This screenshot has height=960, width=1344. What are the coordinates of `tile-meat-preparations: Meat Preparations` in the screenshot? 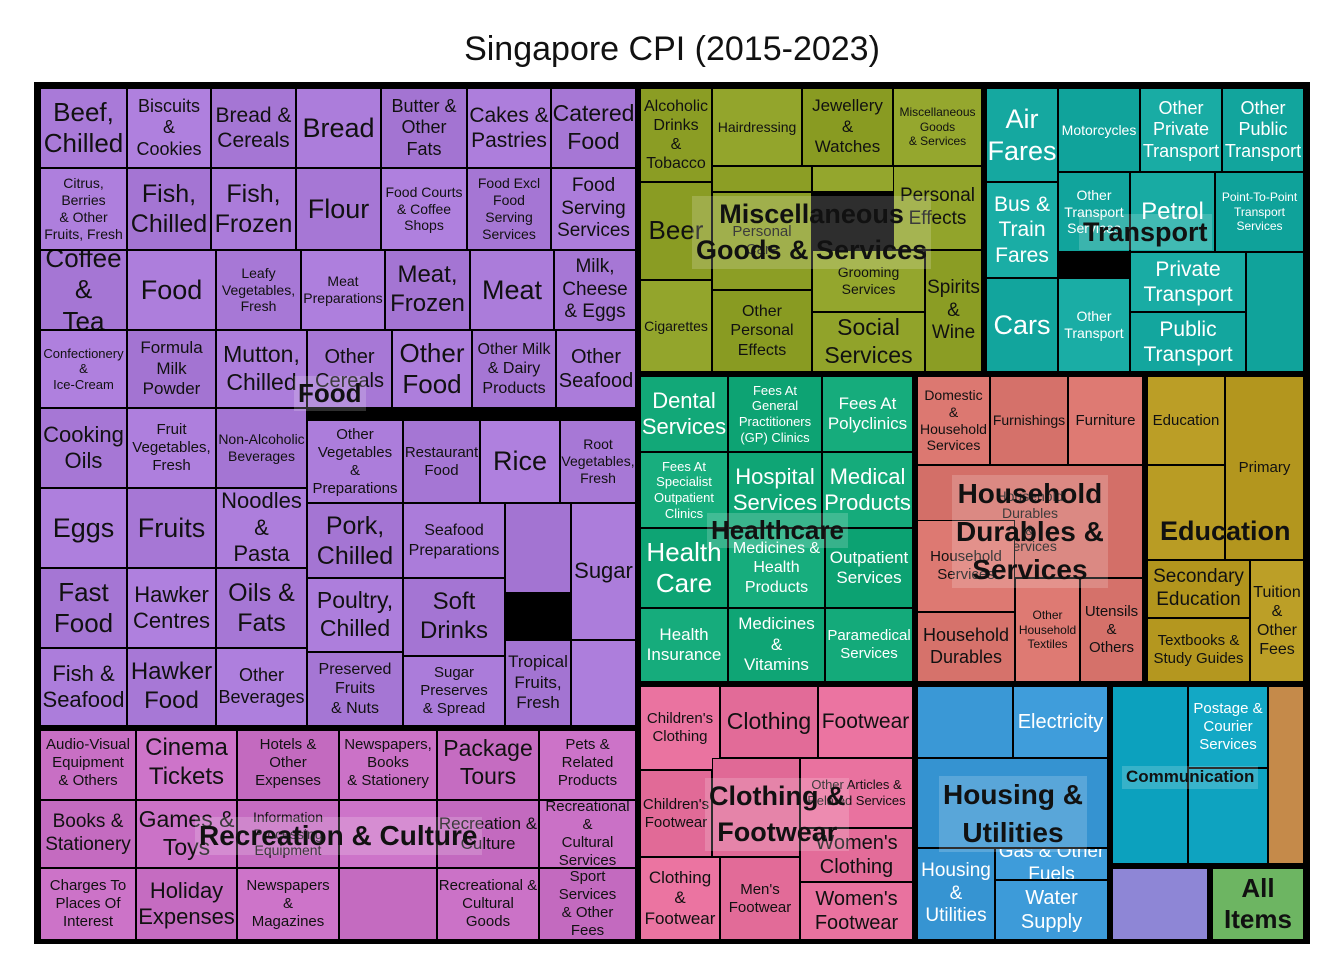 It's located at (343, 290).